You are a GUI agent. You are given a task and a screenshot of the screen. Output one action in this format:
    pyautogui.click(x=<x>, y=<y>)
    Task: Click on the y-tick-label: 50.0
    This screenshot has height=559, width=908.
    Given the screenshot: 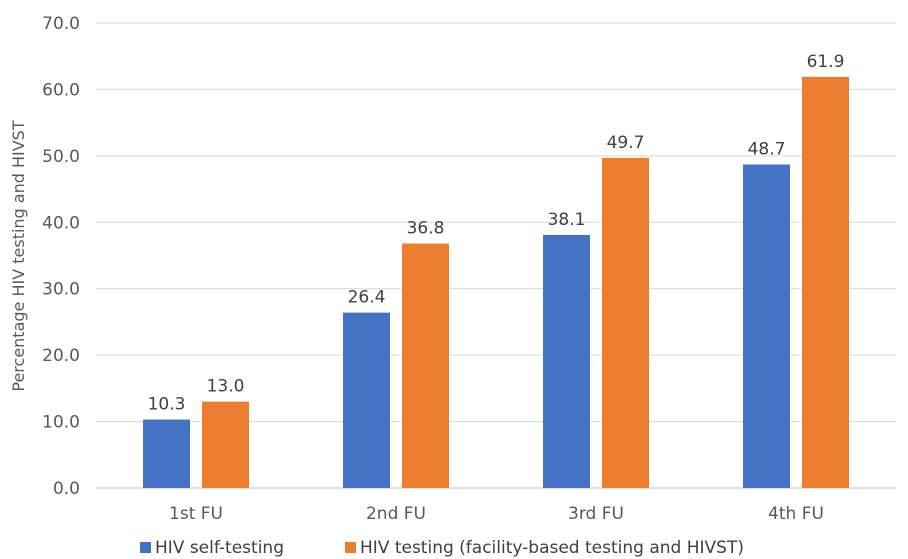 What is the action you would take?
    pyautogui.click(x=61, y=157)
    